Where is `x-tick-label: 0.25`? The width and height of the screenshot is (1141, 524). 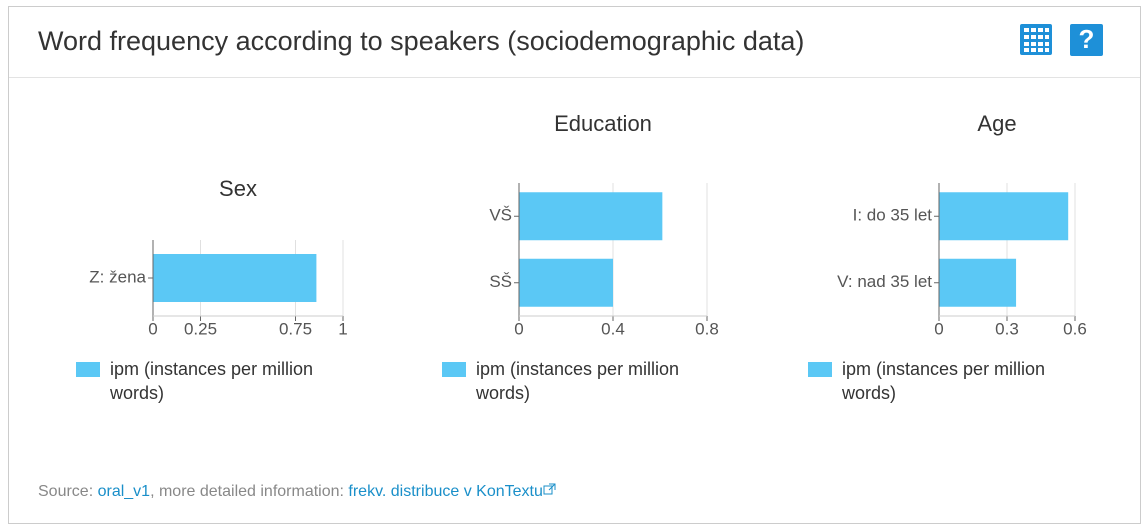
x-tick-label: 0.25 is located at coordinates (200, 328).